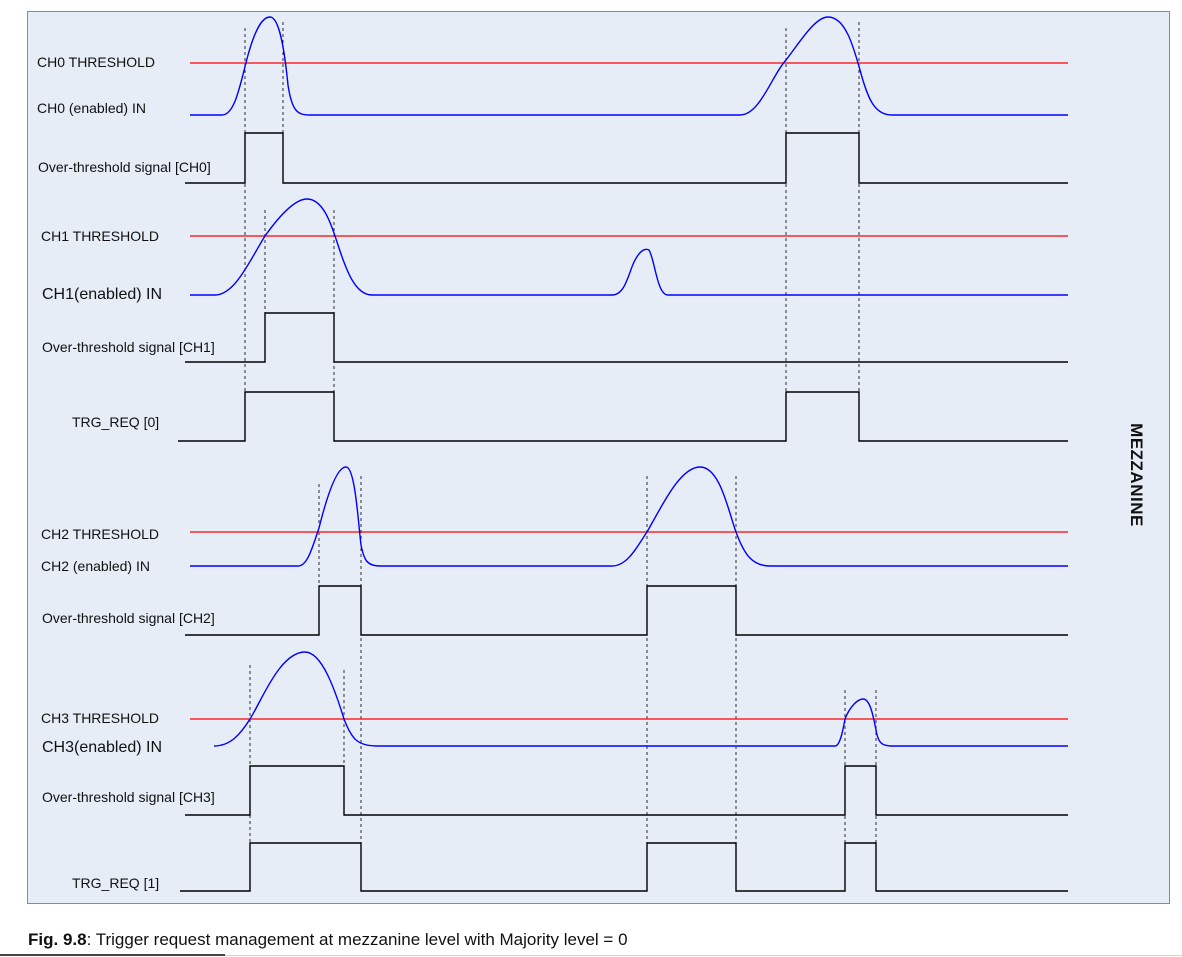 This screenshot has width=1182, height=957. Describe the element at coordinates (95, 566) in the screenshot. I see `ch2-input-label: CH2 (enabled) IN` at that location.